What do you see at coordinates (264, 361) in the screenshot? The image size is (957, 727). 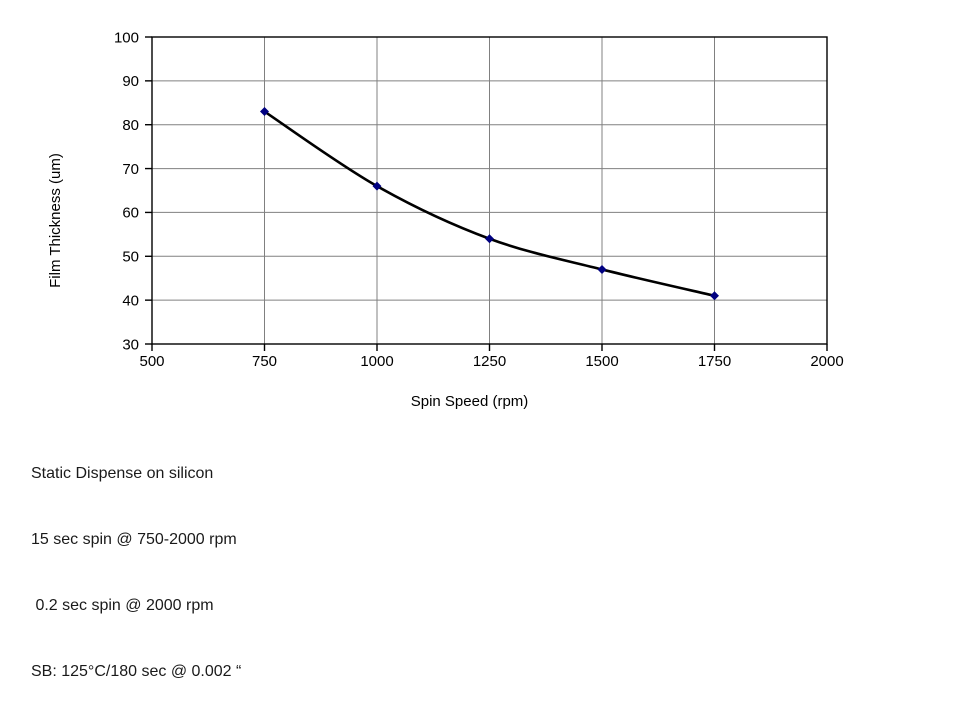 I see `x-tick-label: 750` at bounding box center [264, 361].